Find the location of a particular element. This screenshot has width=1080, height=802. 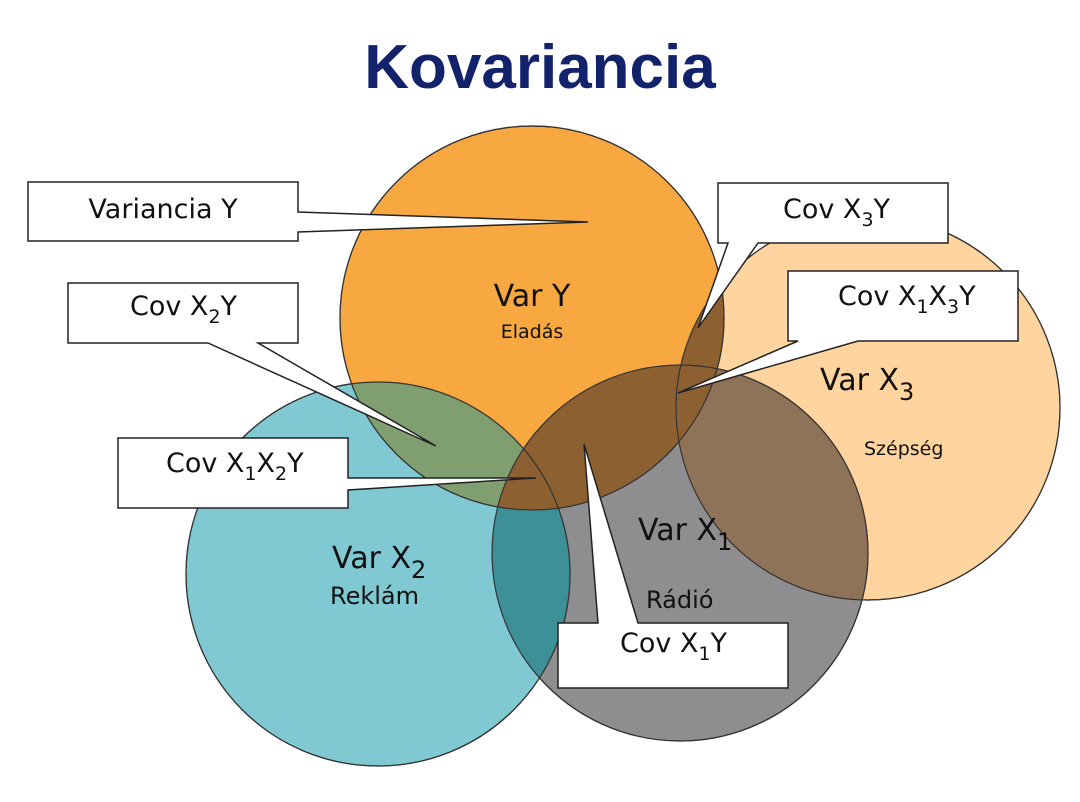

var-x2-sublabel: Reklám is located at coordinates (374, 596).